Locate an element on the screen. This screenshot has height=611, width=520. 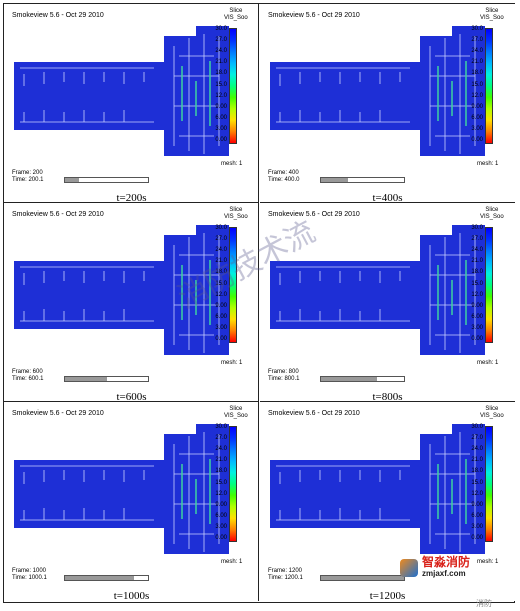
time-value: Time: 200.1 is located at coordinates (28, 180).